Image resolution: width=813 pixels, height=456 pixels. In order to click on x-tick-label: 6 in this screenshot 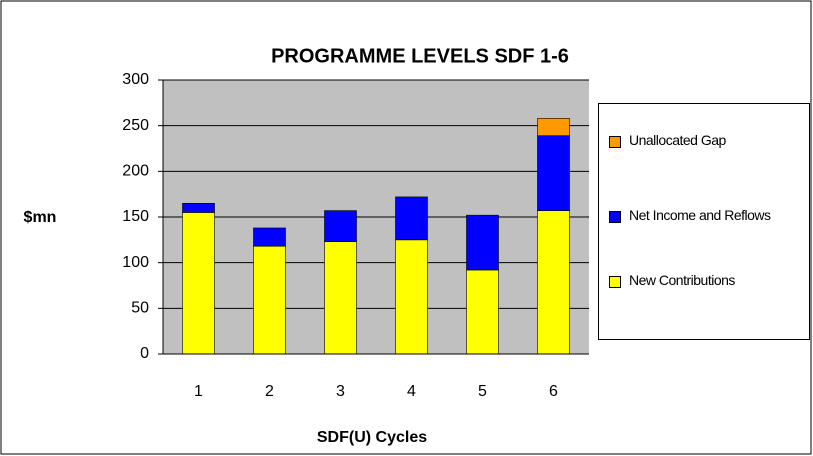, I will do `click(553, 391)`.